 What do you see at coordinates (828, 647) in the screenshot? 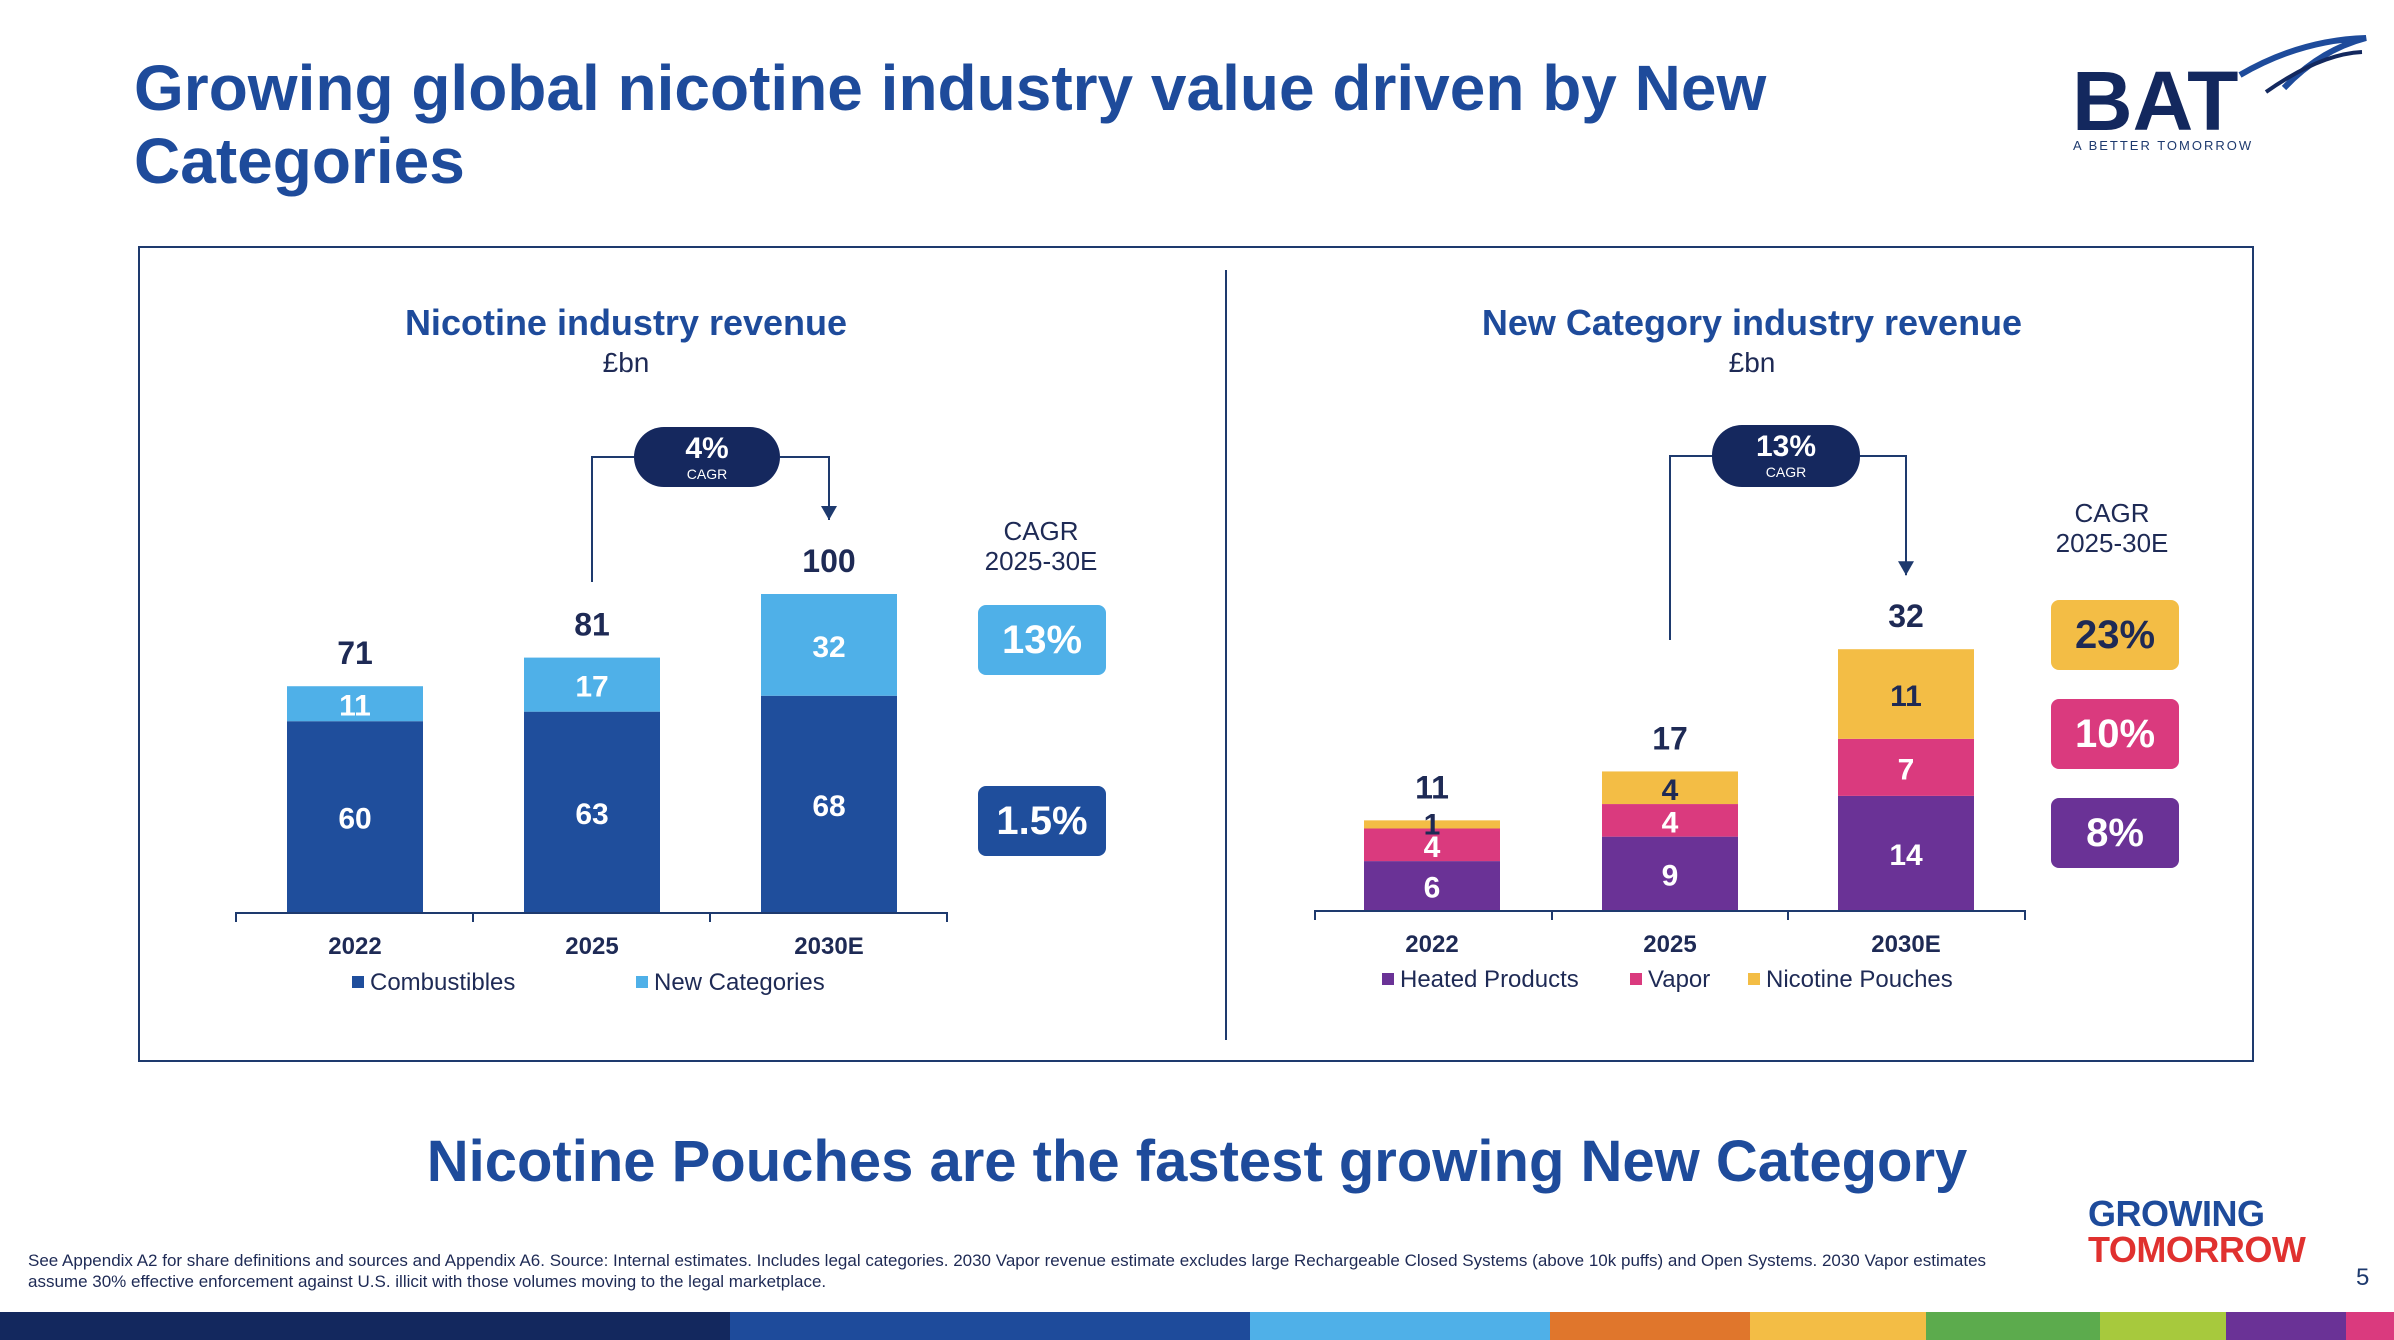
I see `data-label: 32` at bounding box center [828, 647].